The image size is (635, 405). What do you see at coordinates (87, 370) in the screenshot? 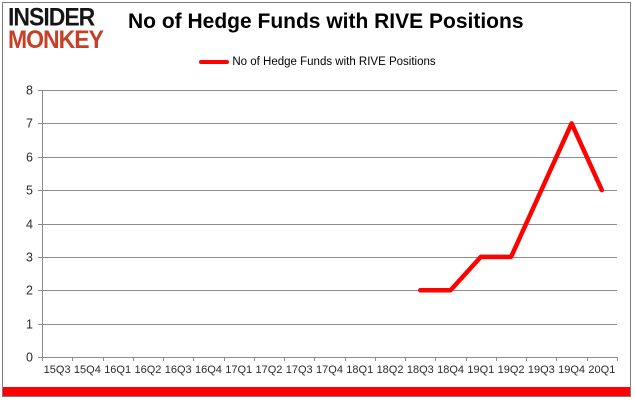
I see `x-tick-label: 15Q4` at bounding box center [87, 370].